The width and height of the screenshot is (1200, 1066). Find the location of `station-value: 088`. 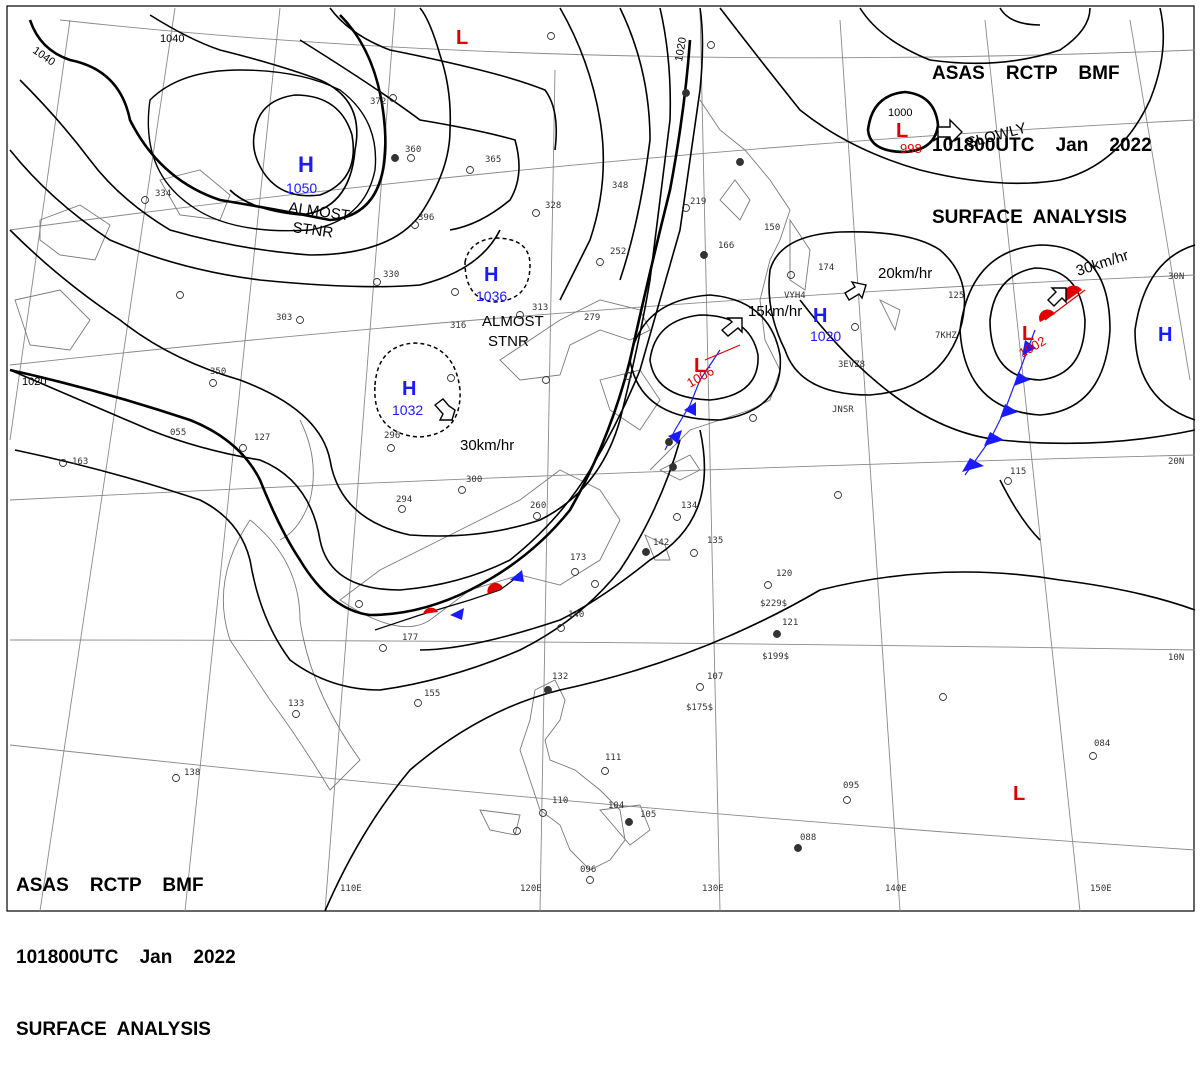

station-value: 088 is located at coordinates (808, 838).